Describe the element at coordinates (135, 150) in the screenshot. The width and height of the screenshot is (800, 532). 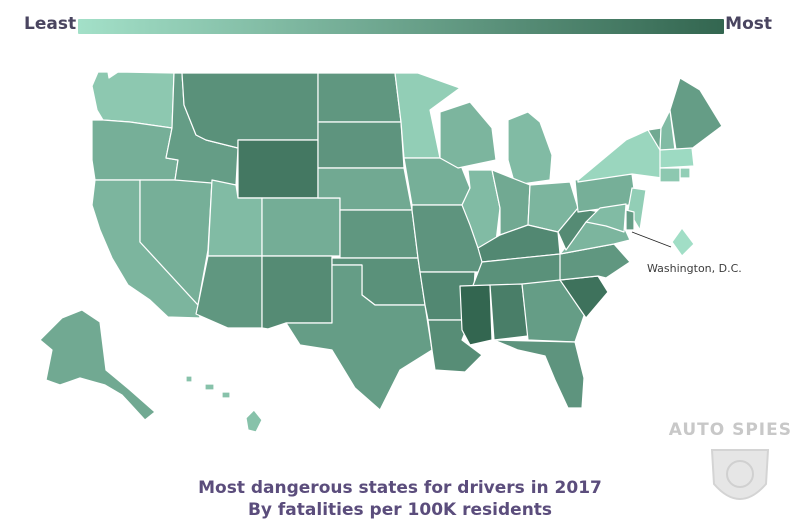
I see `state-or` at that location.